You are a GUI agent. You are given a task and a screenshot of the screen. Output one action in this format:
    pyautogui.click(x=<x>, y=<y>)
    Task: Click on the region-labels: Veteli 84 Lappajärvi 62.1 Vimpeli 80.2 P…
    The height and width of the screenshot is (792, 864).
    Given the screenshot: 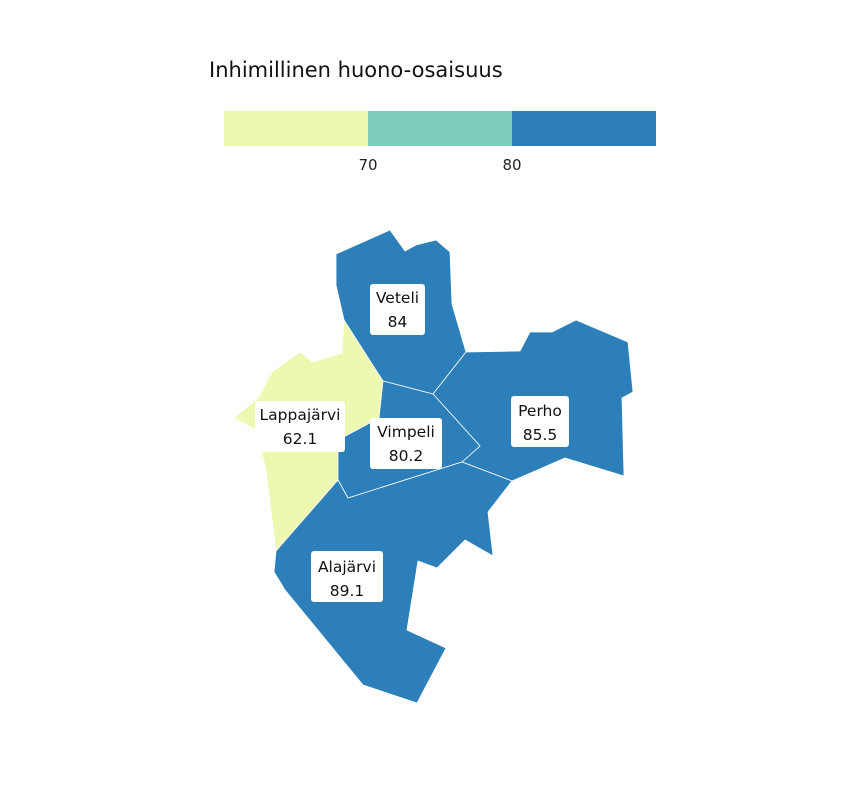 What is the action you would take?
    pyautogui.click(x=412, y=443)
    